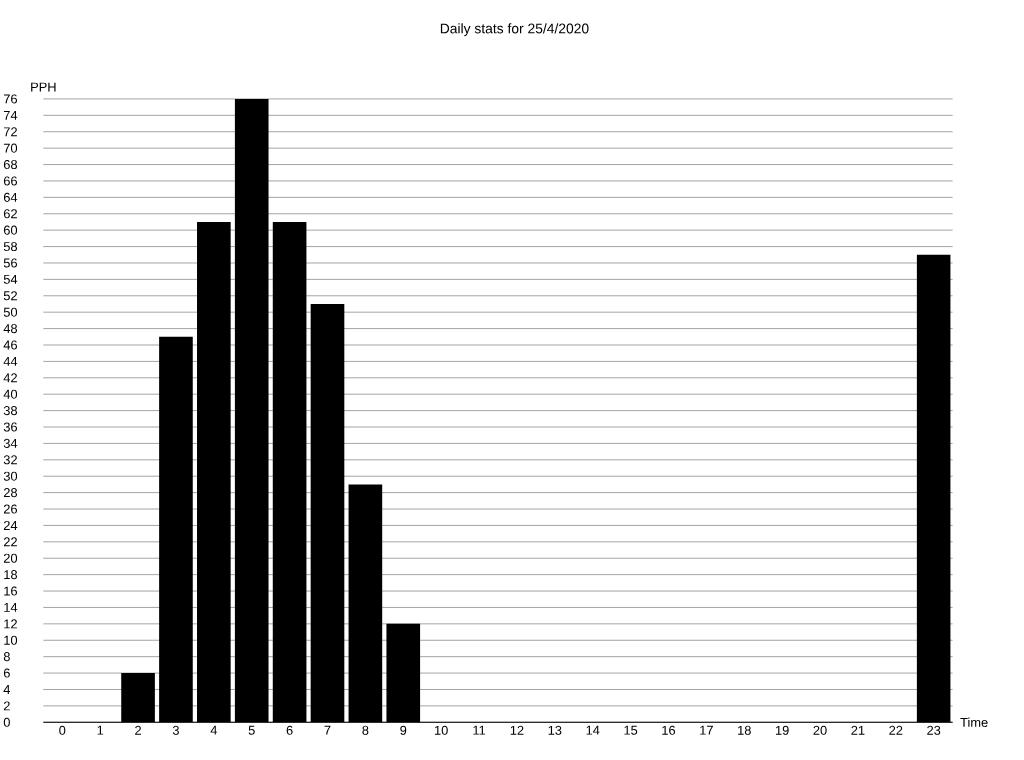 The height and width of the screenshot is (760, 1024). What do you see at coordinates (10, 230) in the screenshot?
I see `y-tick-label: 60` at bounding box center [10, 230].